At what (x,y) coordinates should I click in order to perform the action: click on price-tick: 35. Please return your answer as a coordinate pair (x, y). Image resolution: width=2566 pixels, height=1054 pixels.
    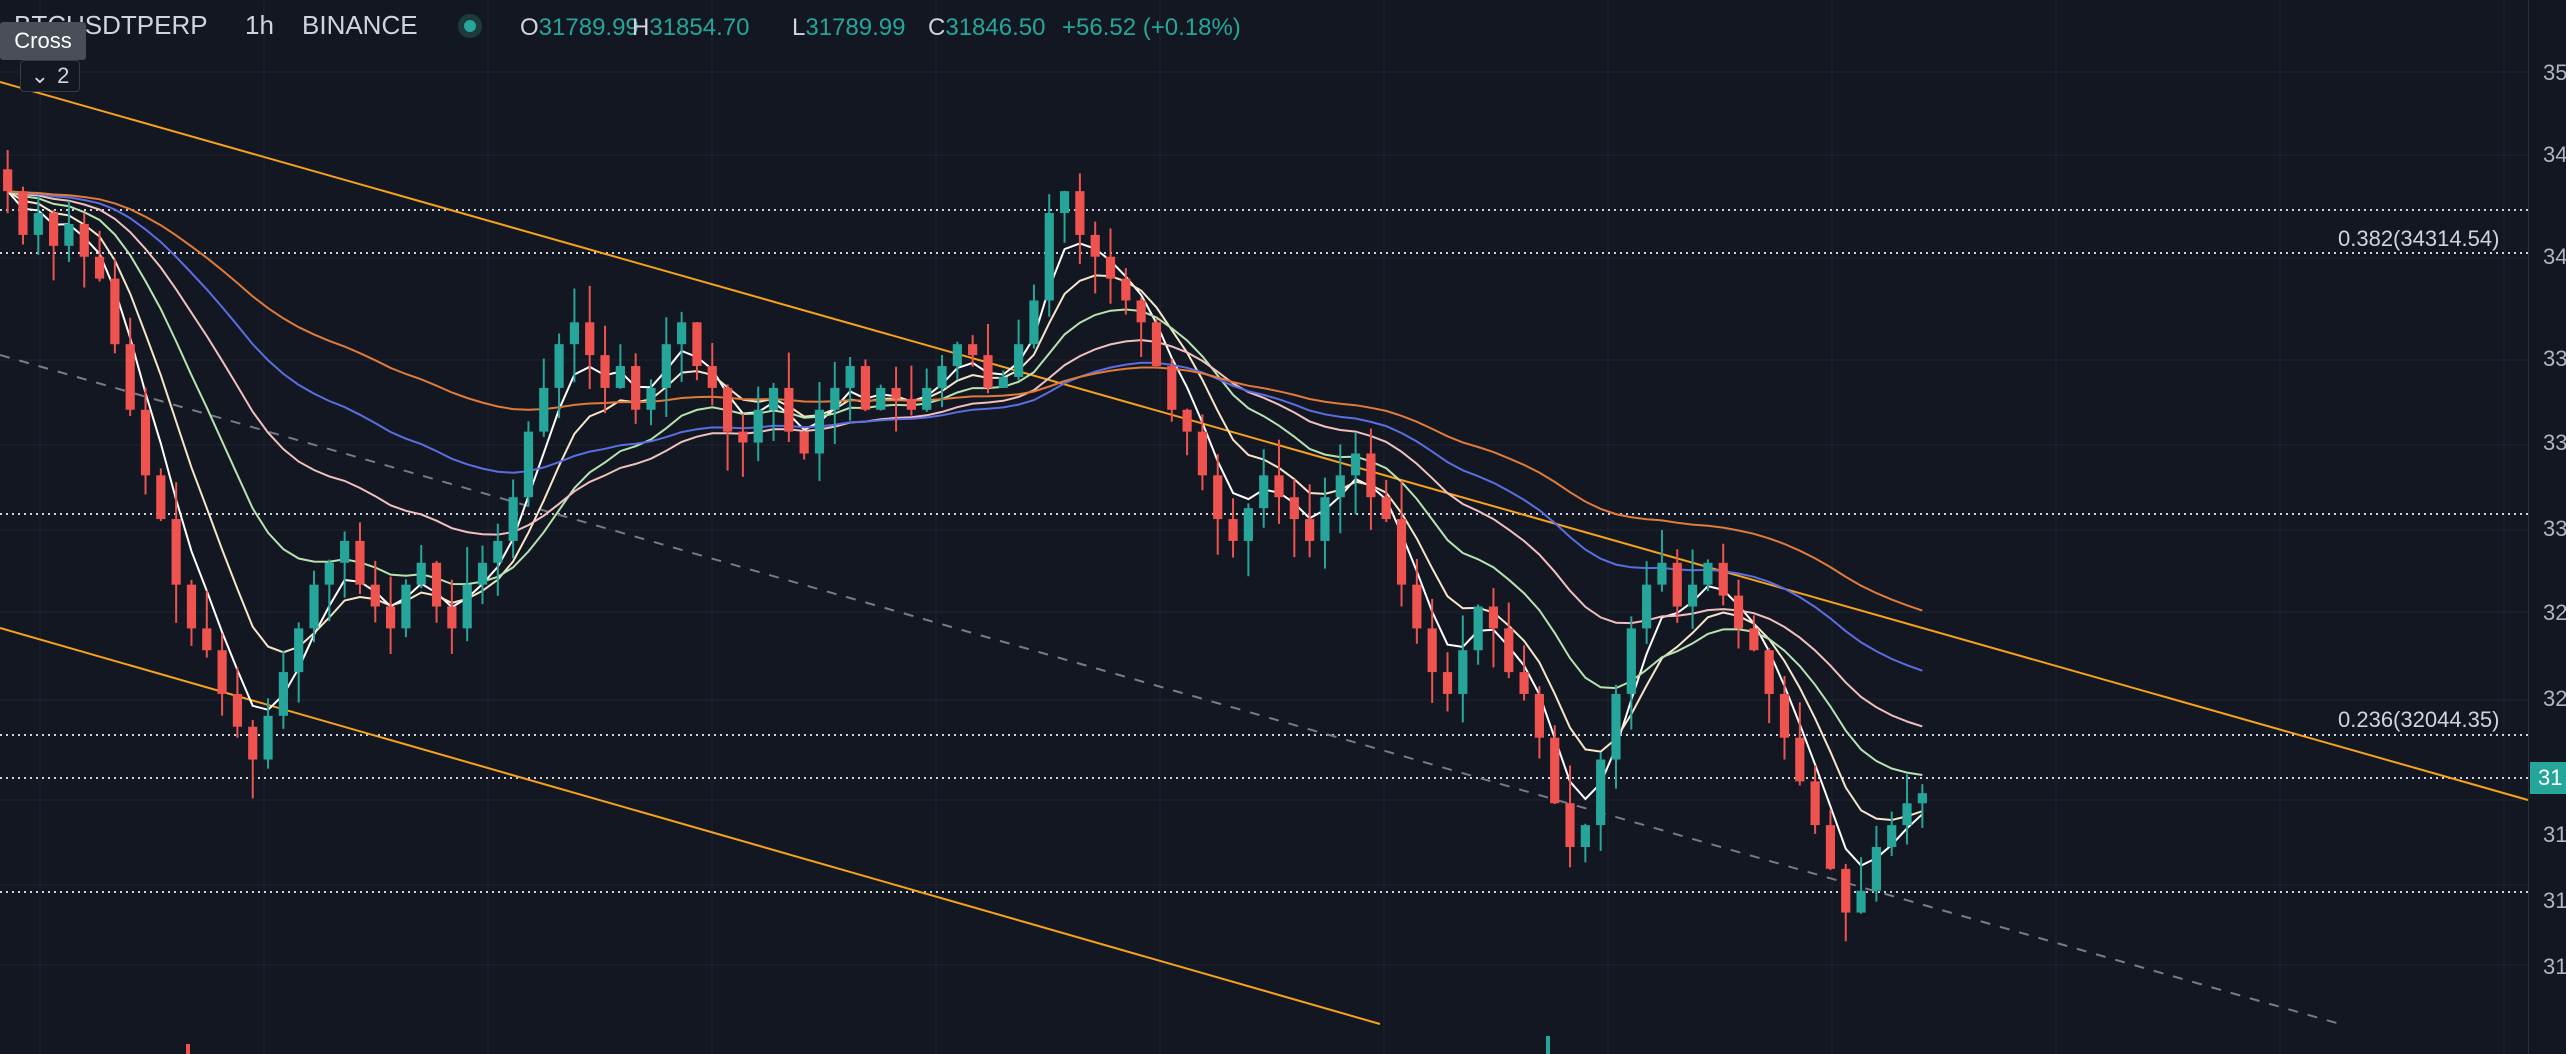
    Looking at the image, I should click on (2554, 72).